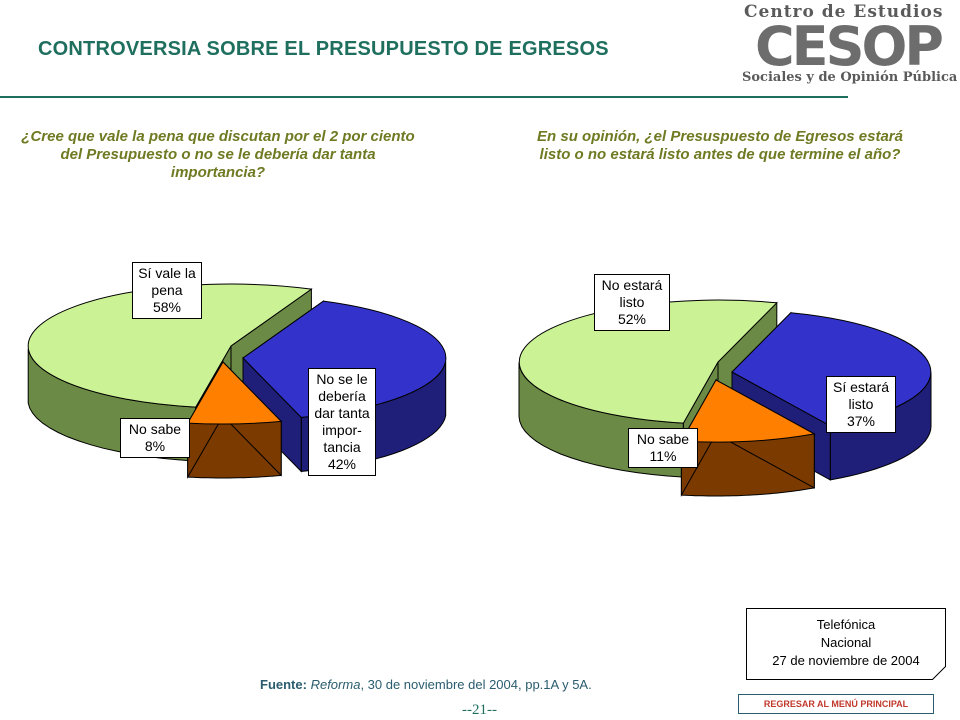 The image size is (960, 720). What do you see at coordinates (342, 464) in the screenshot?
I see `callout-line: 42%` at bounding box center [342, 464].